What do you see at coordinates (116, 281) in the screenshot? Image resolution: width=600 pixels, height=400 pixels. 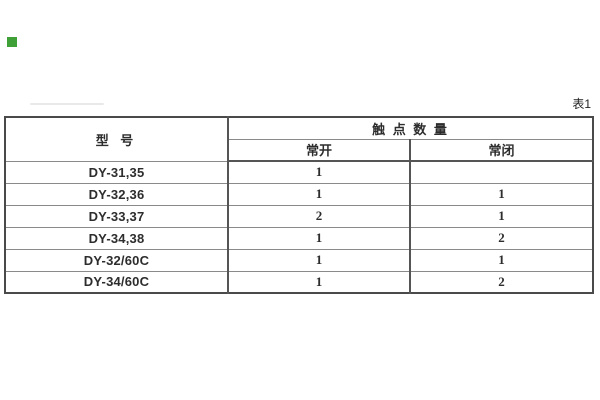 I see `model-cell: DY-34/60C` at bounding box center [116, 281].